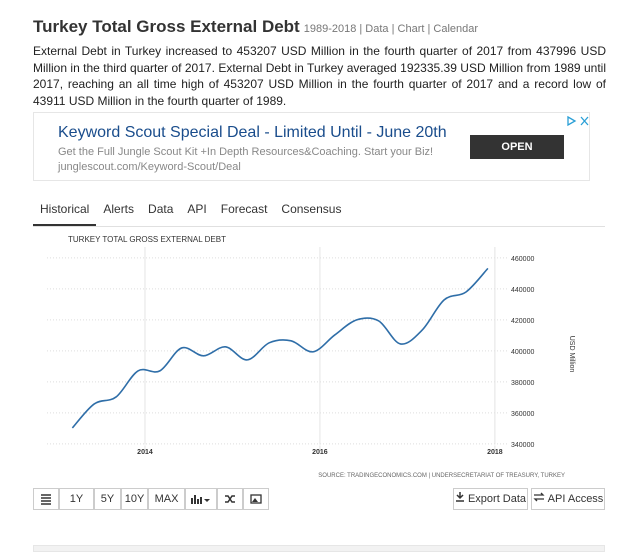 This screenshot has height=552, width=625. What do you see at coordinates (391, 29) in the screenshot?
I see `subtitle-links: 1989-2018 | Data | Chart | Calendar` at bounding box center [391, 29].